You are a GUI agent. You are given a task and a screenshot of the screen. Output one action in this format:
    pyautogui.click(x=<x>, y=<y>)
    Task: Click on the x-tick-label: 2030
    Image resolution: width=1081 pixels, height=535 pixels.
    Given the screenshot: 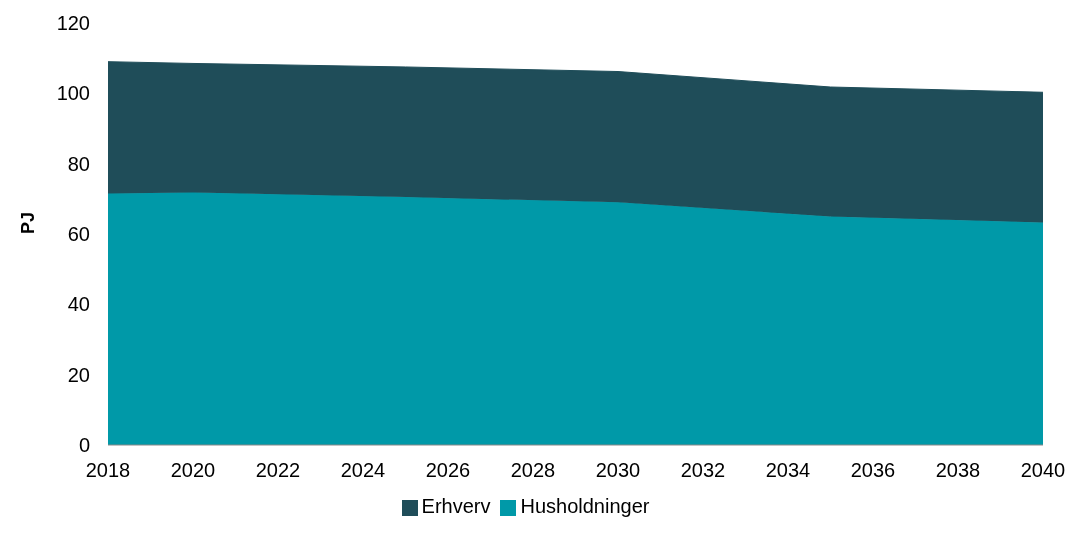 What is the action you would take?
    pyautogui.click(x=618, y=470)
    